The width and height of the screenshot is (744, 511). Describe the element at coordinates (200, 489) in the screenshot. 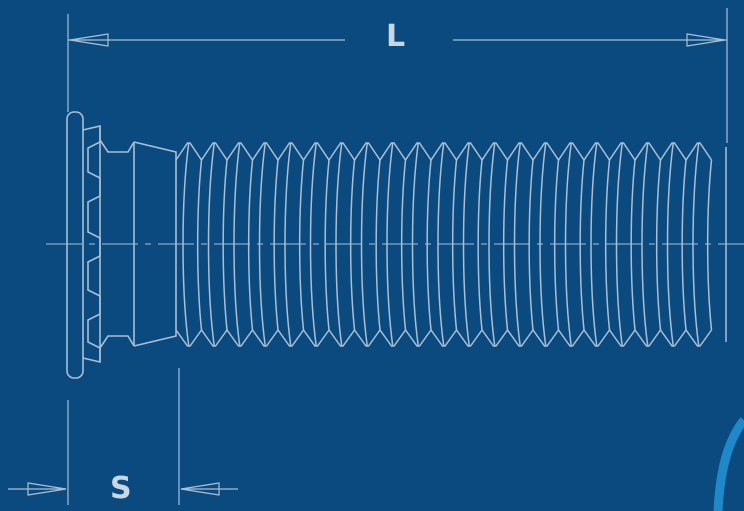

I see `s-arrow-right` at that location.